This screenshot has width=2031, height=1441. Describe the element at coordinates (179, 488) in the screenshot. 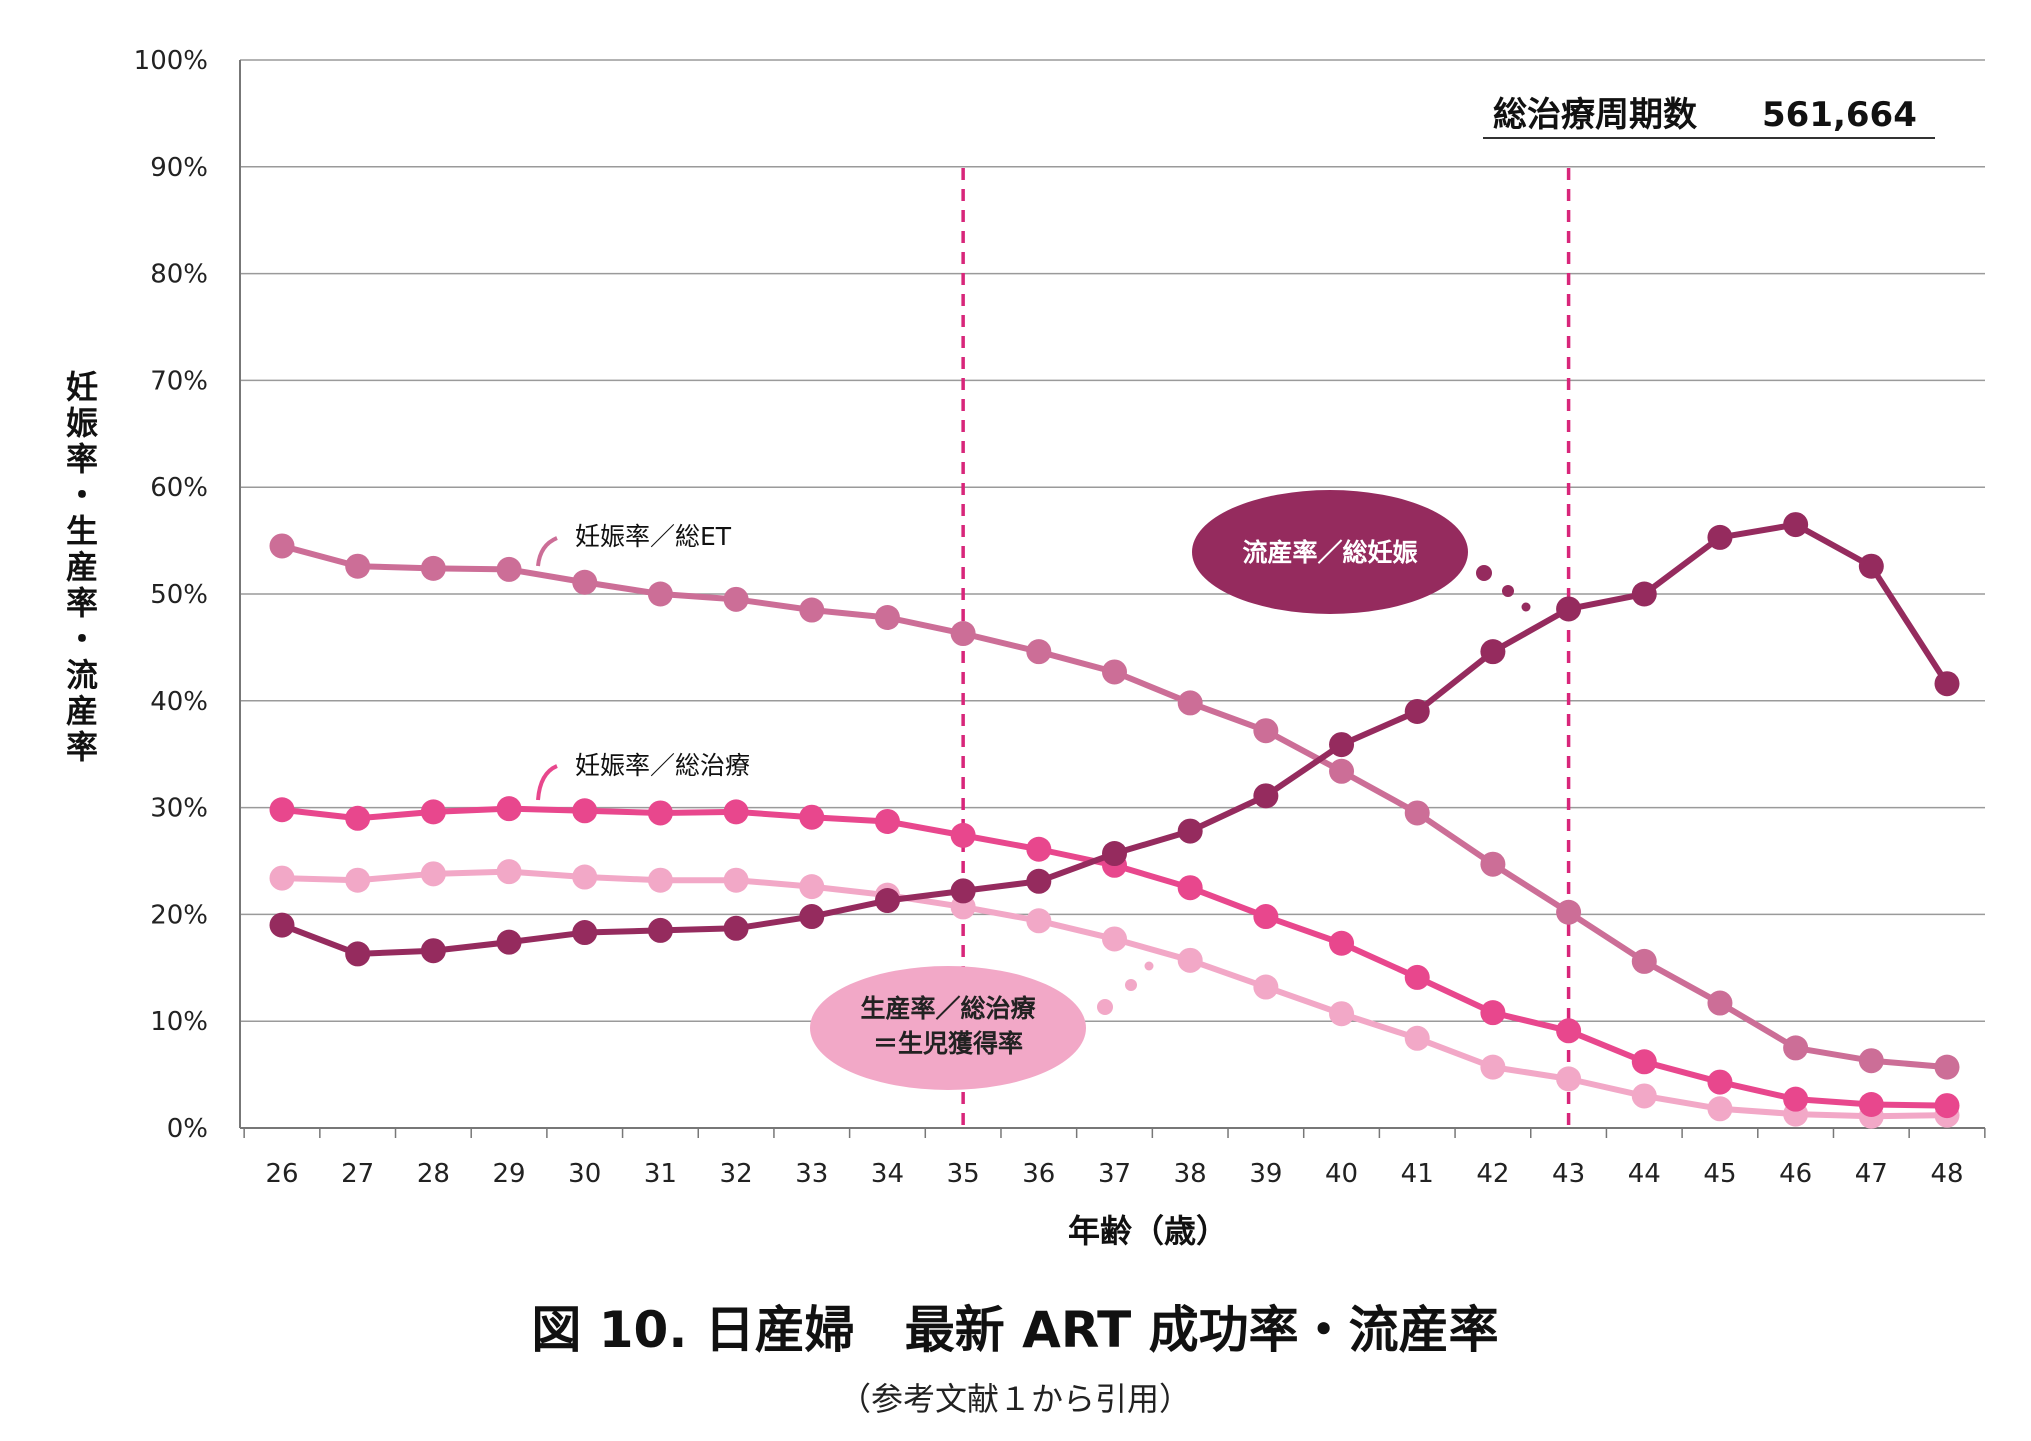

I see `y-tick-label: 60%` at that location.